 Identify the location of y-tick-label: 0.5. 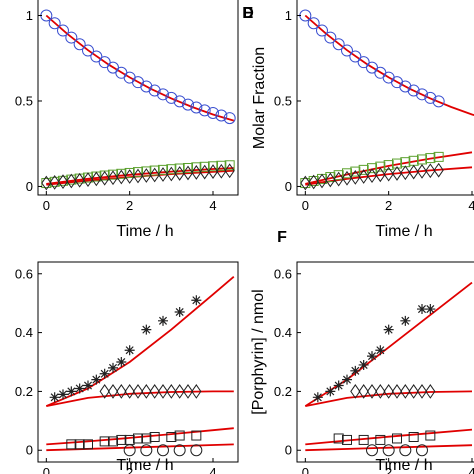
(283, 100).